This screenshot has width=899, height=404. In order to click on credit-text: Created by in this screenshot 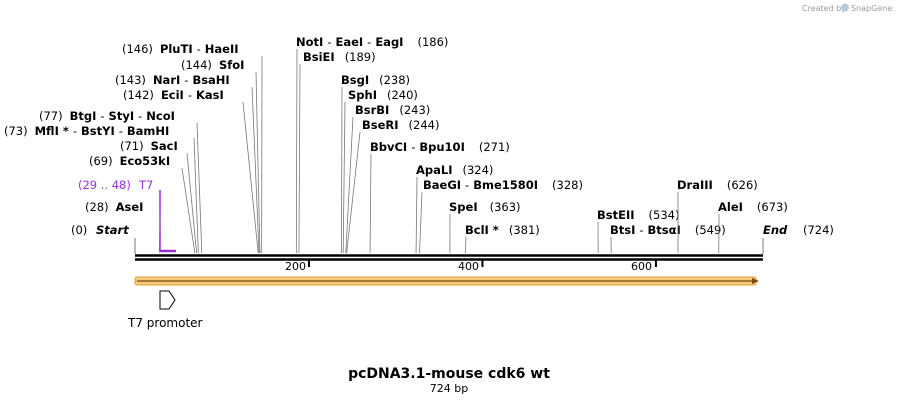, I will do `click(824, 8)`.